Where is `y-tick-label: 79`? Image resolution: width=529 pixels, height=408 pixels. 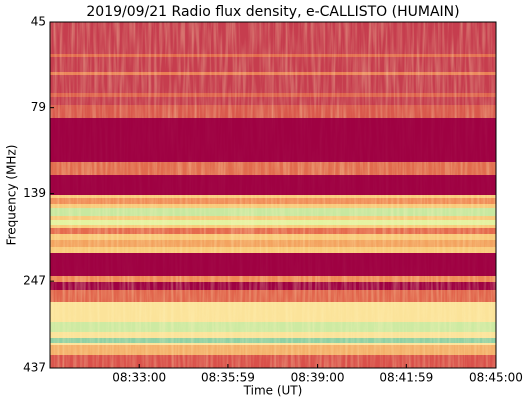 y-tick-label: 79 is located at coordinates (38, 107).